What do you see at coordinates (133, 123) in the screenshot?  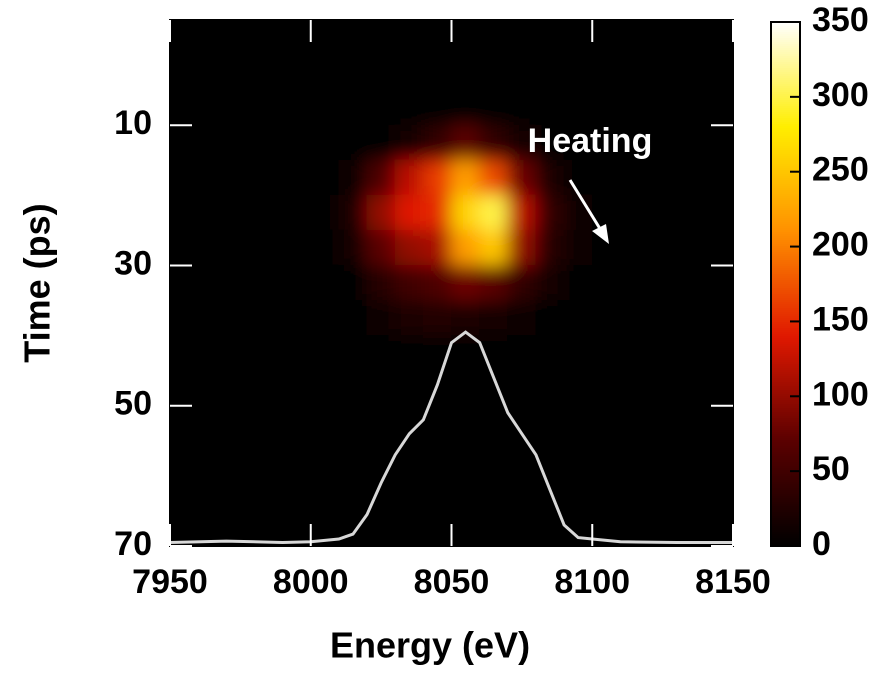 I see `y-tick-label: 10` at bounding box center [133, 123].